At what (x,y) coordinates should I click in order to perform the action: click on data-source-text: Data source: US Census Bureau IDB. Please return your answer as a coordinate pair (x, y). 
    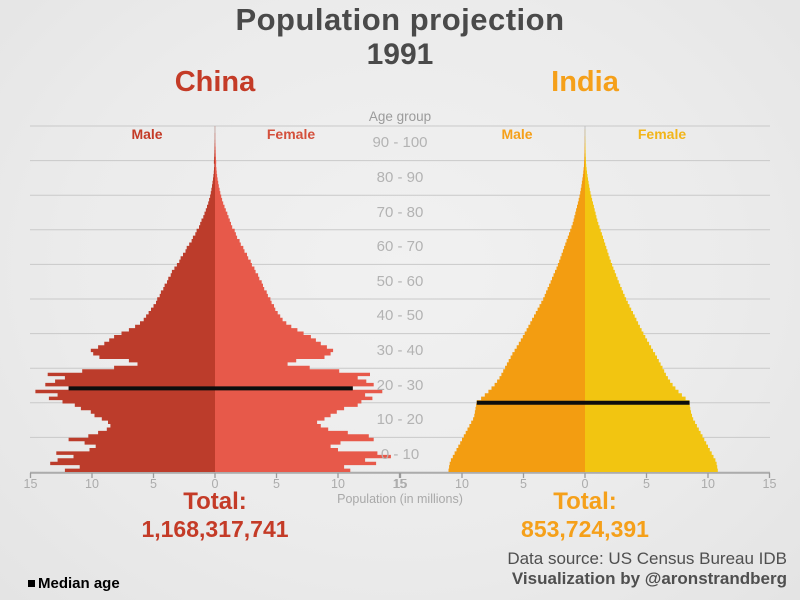
    Looking at the image, I should click on (647, 558).